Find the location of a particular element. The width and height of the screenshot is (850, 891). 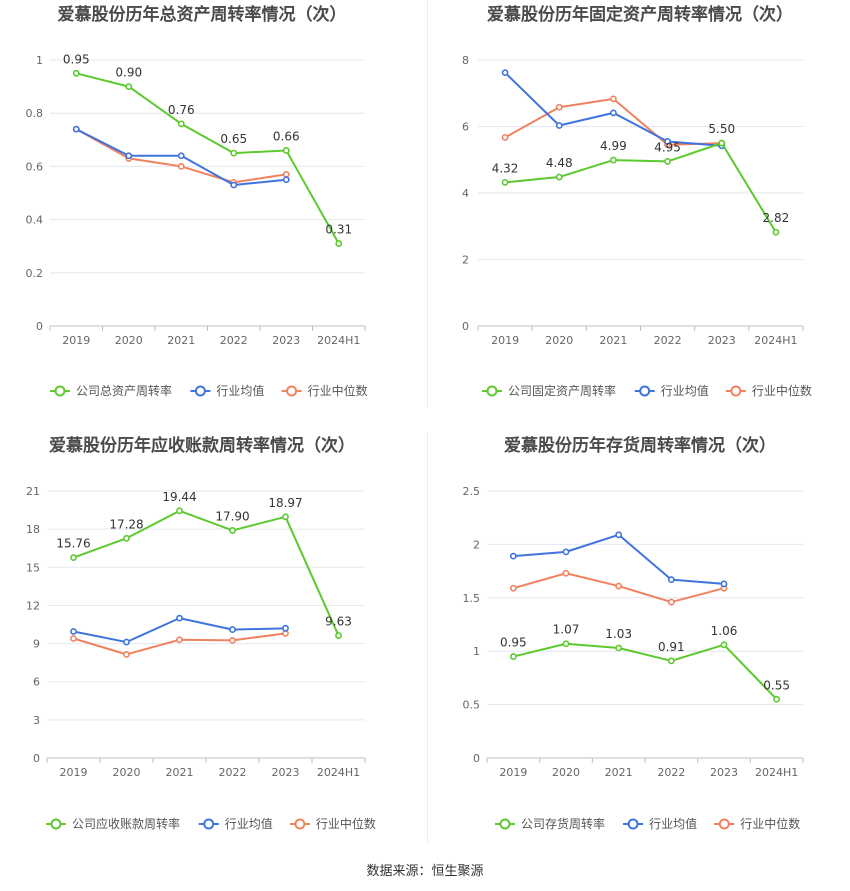

data-label: 0.91 is located at coordinates (671, 647).